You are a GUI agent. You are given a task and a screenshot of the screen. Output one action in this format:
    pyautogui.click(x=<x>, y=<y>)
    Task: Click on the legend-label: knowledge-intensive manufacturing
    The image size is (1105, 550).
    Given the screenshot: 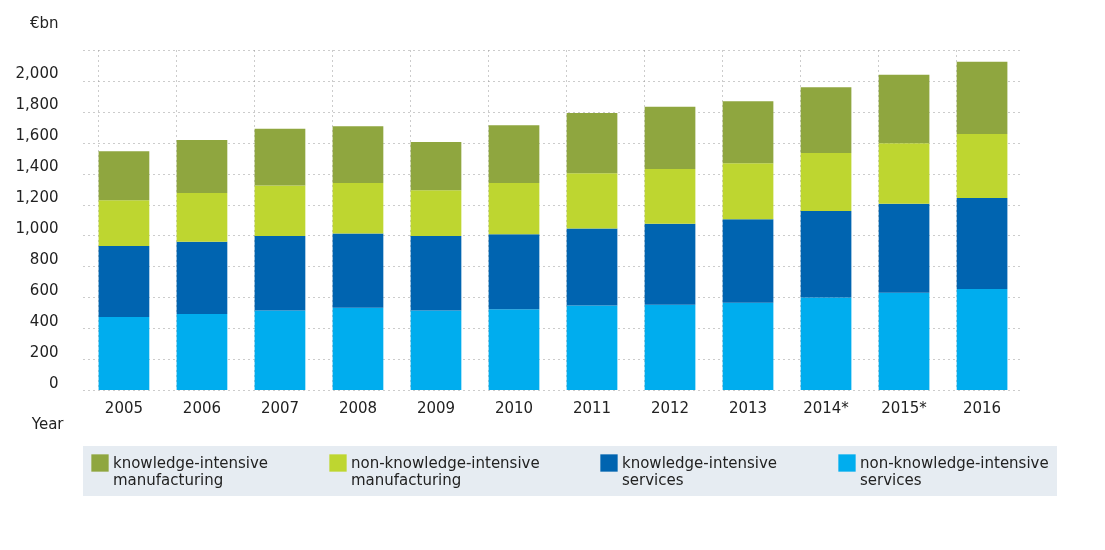 What is the action you would take?
    pyautogui.click(x=191, y=471)
    